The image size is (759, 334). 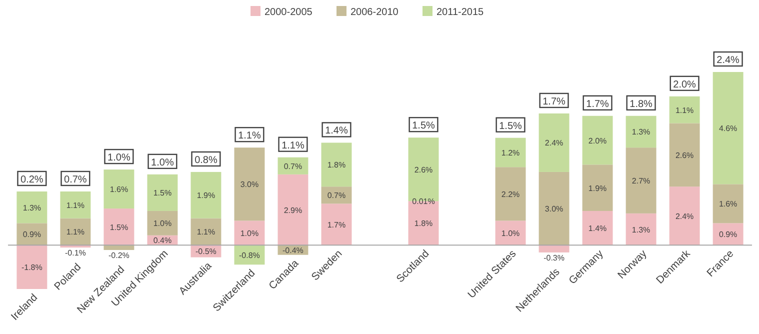 What do you see at coordinates (288, 12) in the screenshot?
I see `legend-label: 2000-2005` at bounding box center [288, 12].